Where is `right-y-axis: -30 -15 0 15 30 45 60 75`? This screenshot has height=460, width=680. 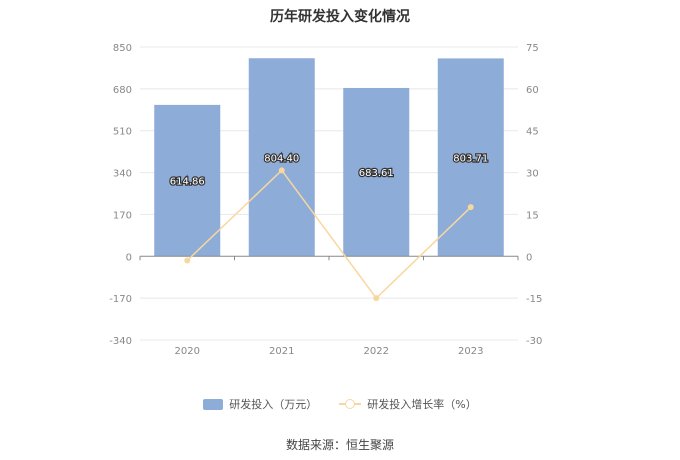 right-y-axis: -30 -15 0 15 30 45 60 75 is located at coordinates (534, 195).